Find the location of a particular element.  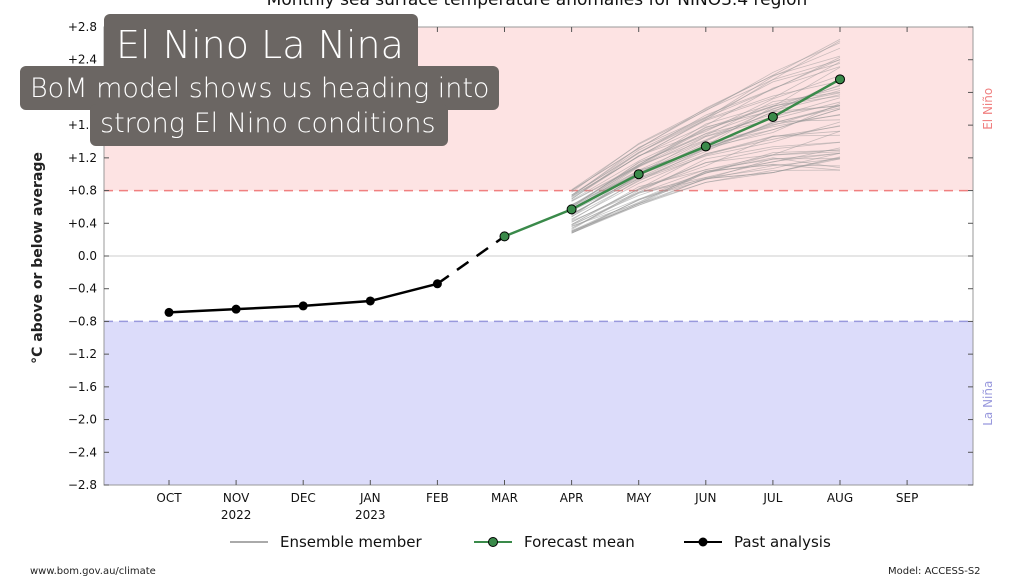

y-tick-label: +0.4 is located at coordinates (82, 223).